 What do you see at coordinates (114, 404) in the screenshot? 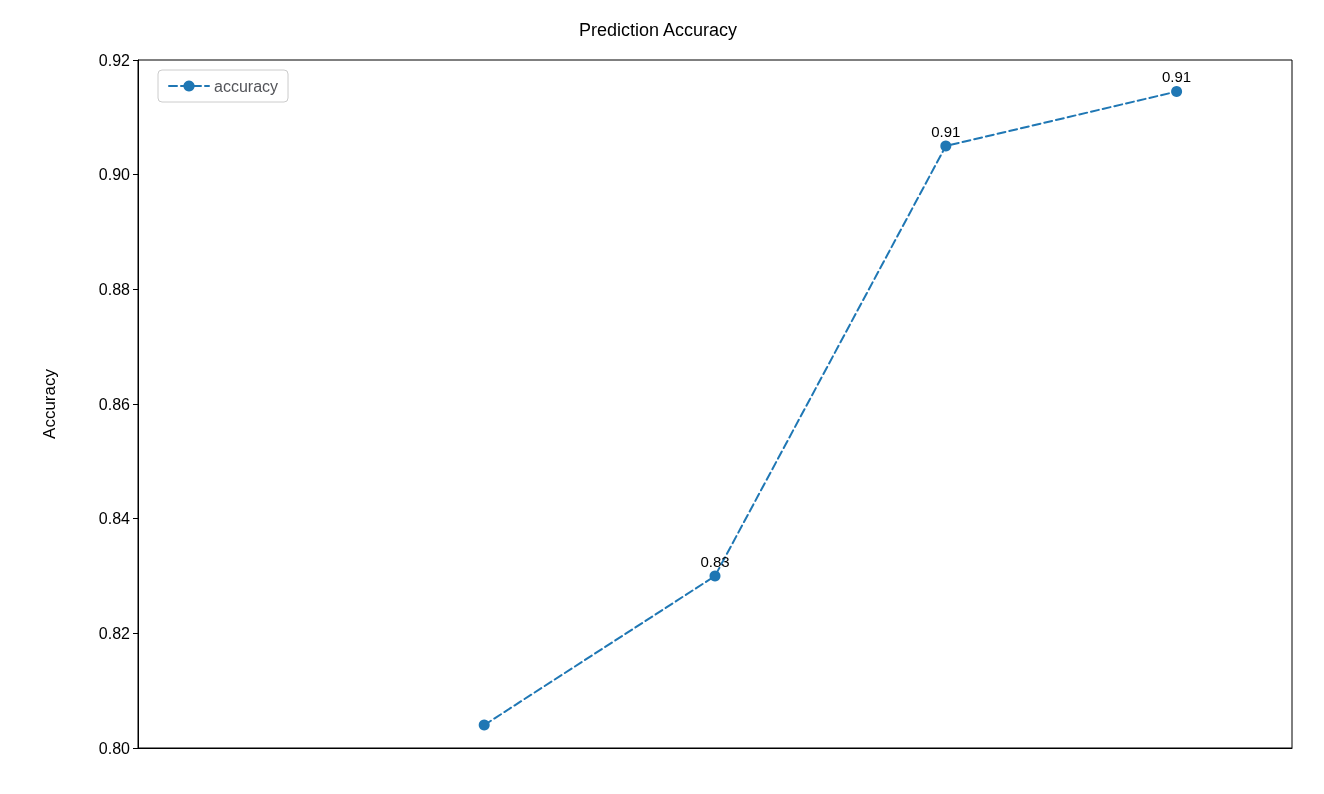
I see `y-tick-label: 0.86` at bounding box center [114, 404].